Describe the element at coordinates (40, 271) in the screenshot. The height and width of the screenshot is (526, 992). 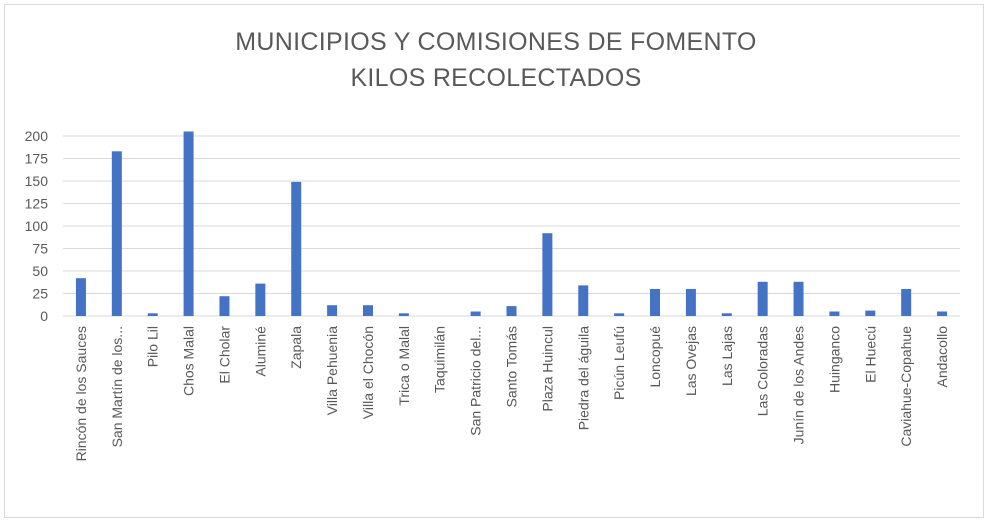
I see `y-tick-label: 50` at that location.